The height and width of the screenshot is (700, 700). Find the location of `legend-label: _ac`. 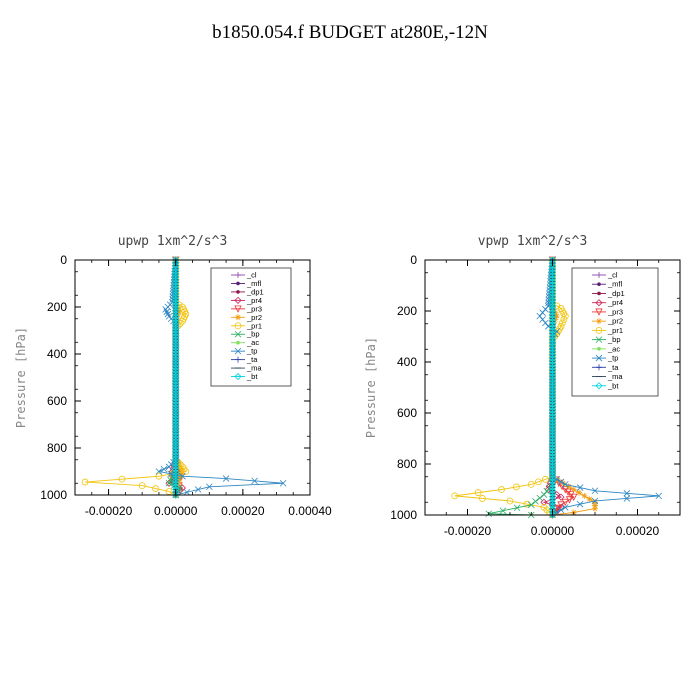

legend-label: _ac is located at coordinates (252, 342).